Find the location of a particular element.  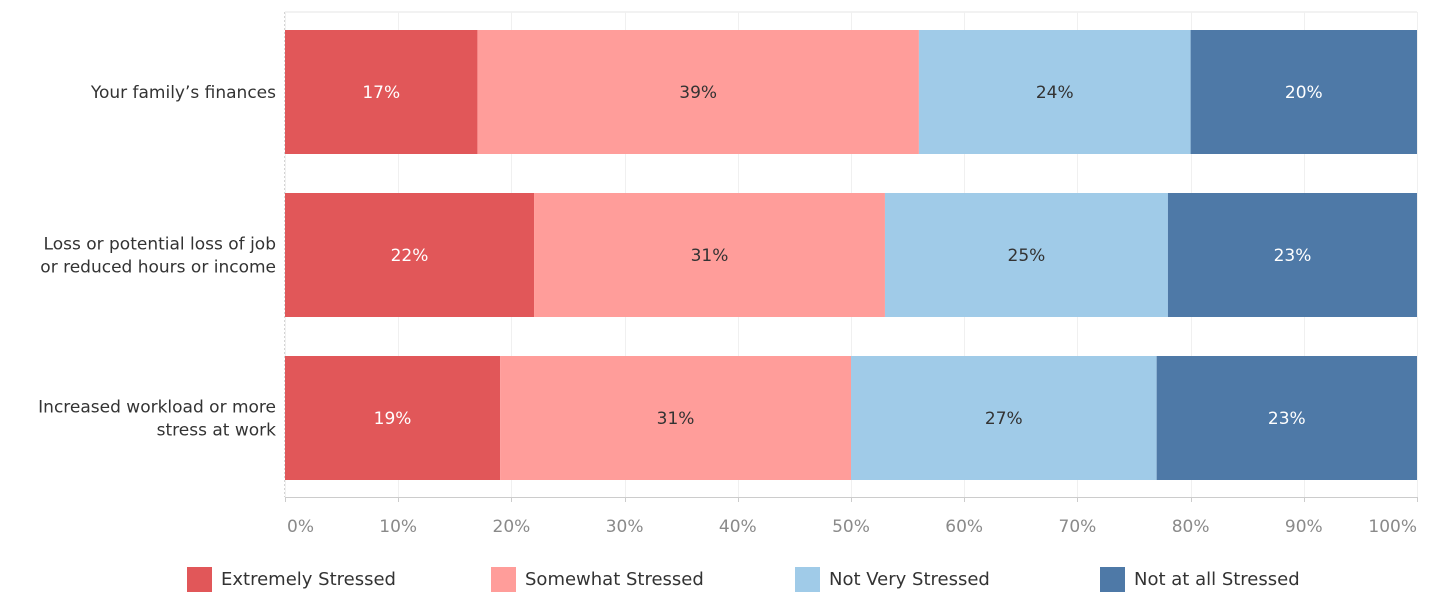

category-label: Loss or potential loss of job is located at coordinates (160, 245).